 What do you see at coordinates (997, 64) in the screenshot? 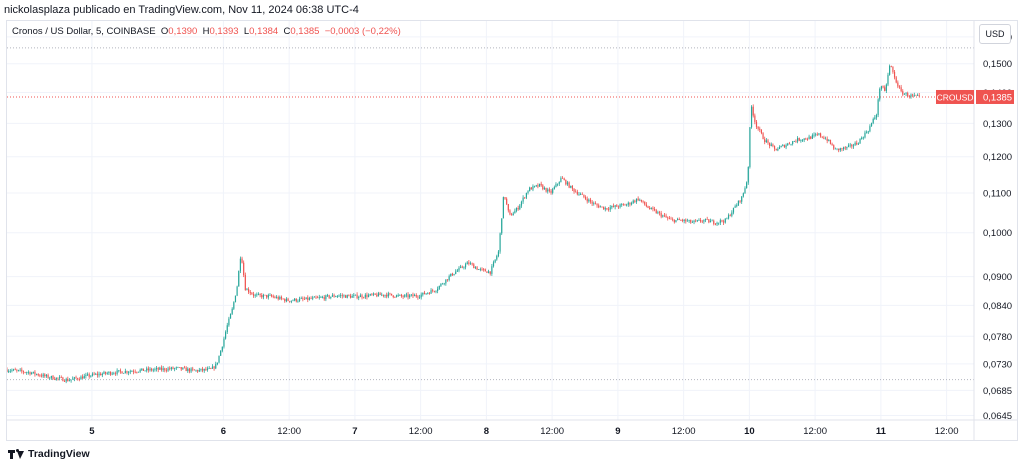
I see `y-tick-label: 0,1500` at bounding box center [997, 64].